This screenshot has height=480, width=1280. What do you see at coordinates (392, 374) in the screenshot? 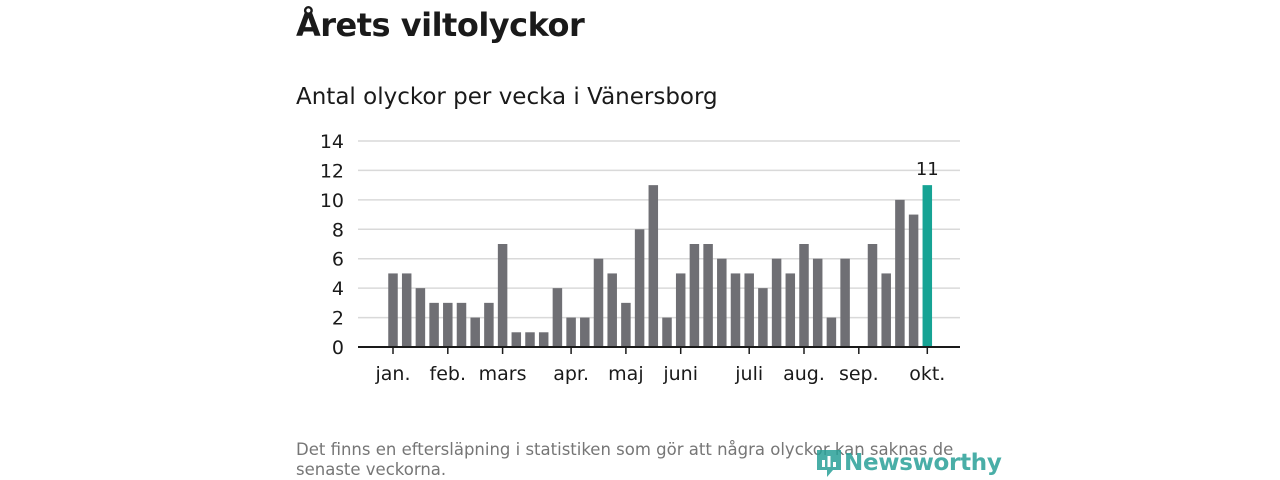
I see `x-tick-label: jan.` at bounding box center [392, 374].